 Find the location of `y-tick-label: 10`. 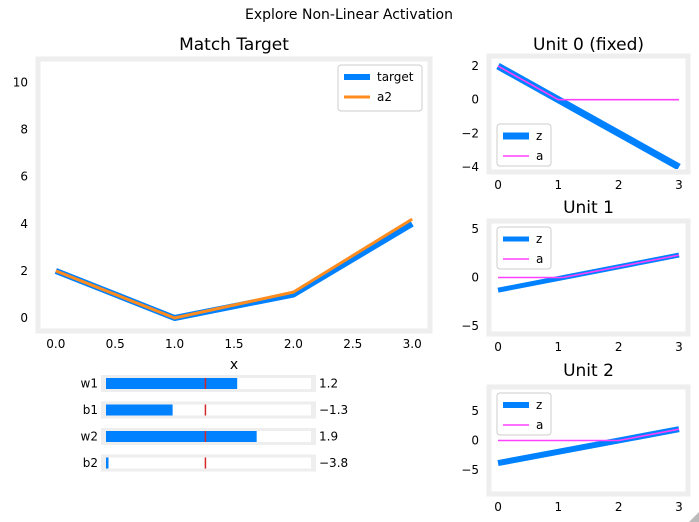

y-tick-label: 10 is located at coordinates (20, 83).